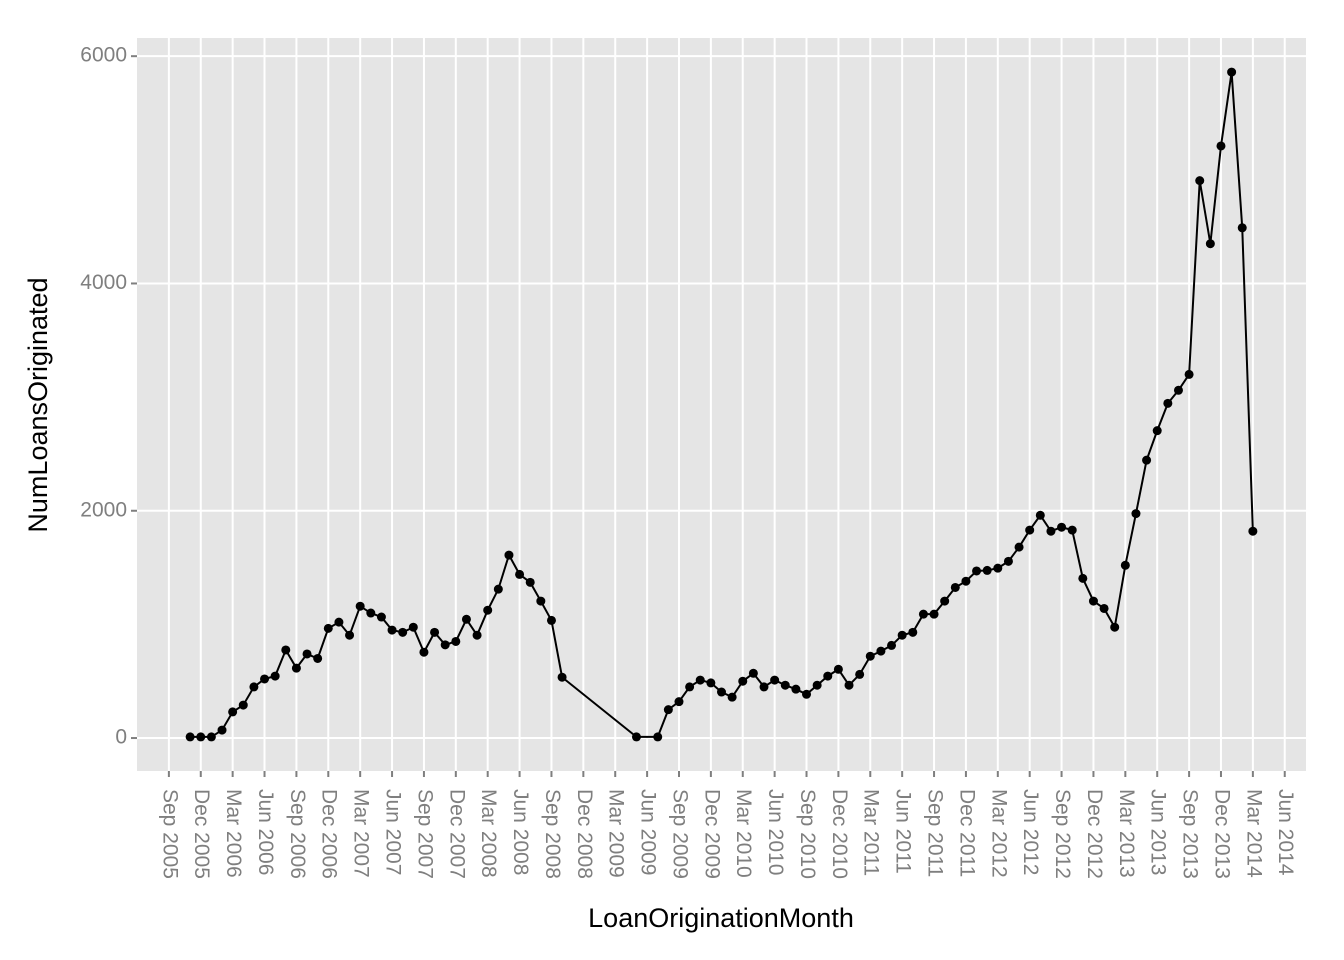 The width and height of the screenshot is (1344, 960). What do you see at coordinates (424, 834) in the screenshot?
I see `x-tick-label: Sep 2007` at bounding box center [424, 834].